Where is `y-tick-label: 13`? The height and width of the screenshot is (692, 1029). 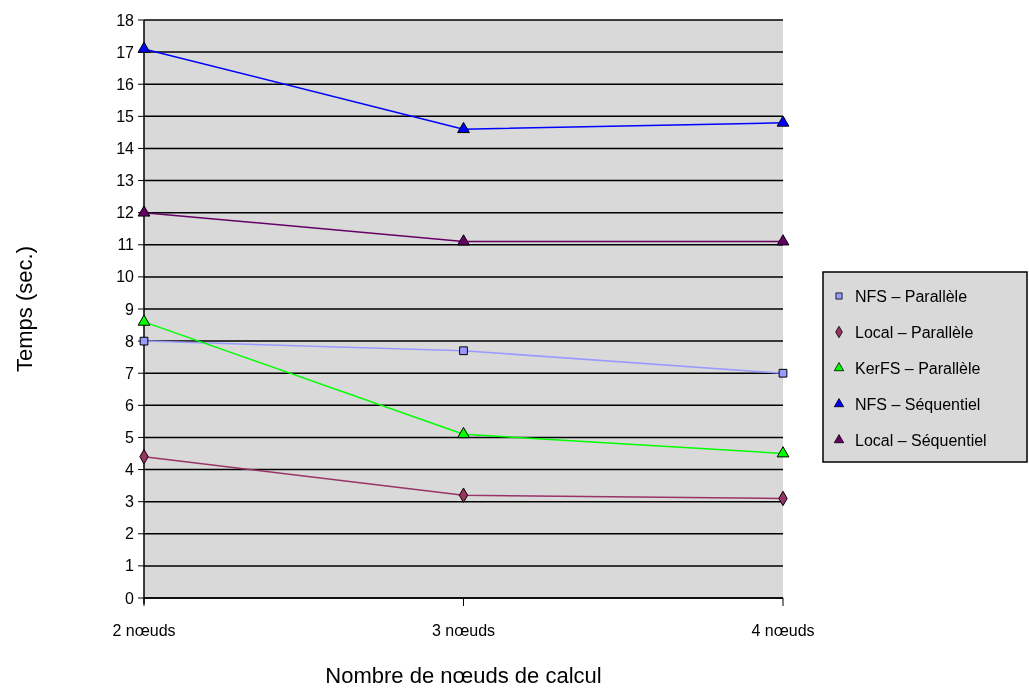
y-tick-label: 13 is located at coordinates (125, 181).